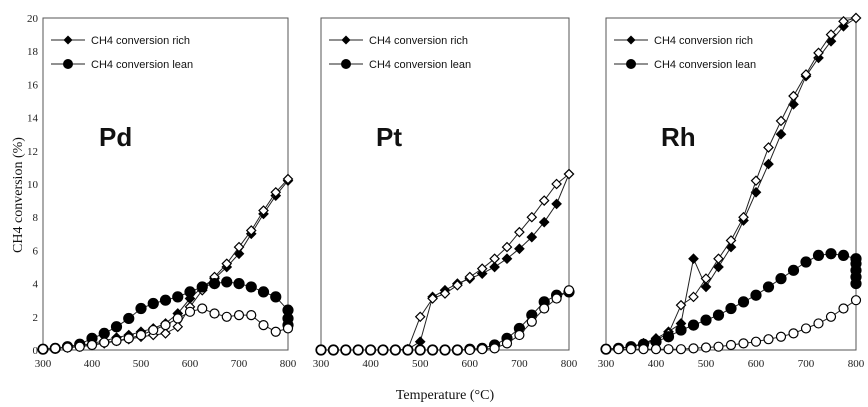 The height and width of the screenshot is (407, 868). Describe the element at coordinates (32, 152) in the screenshot. I see `y-tick-label: 12` at that location.